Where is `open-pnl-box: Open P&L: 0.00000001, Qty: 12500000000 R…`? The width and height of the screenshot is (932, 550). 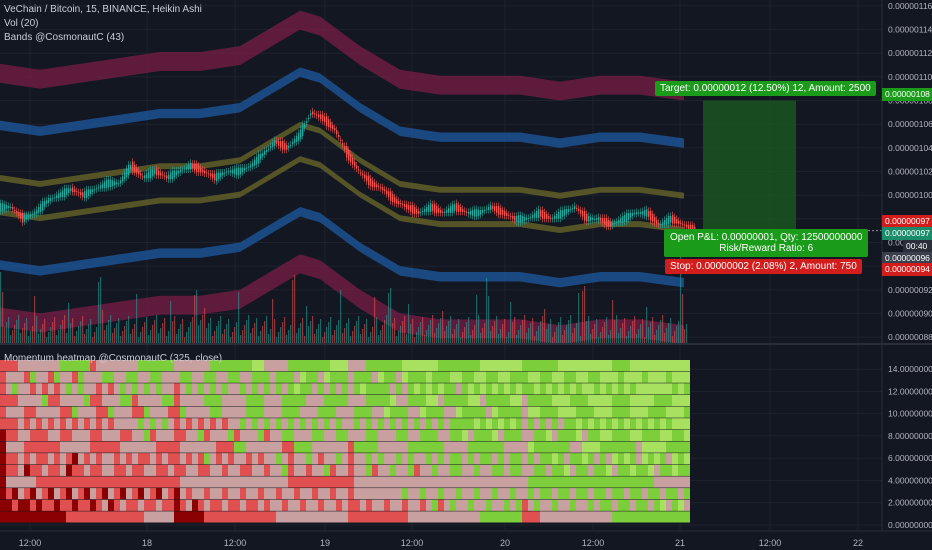 open-pnl-box: Open P&L: 0.00000001, Qty: 12500000000 R… is located at coordinates (766, 243).